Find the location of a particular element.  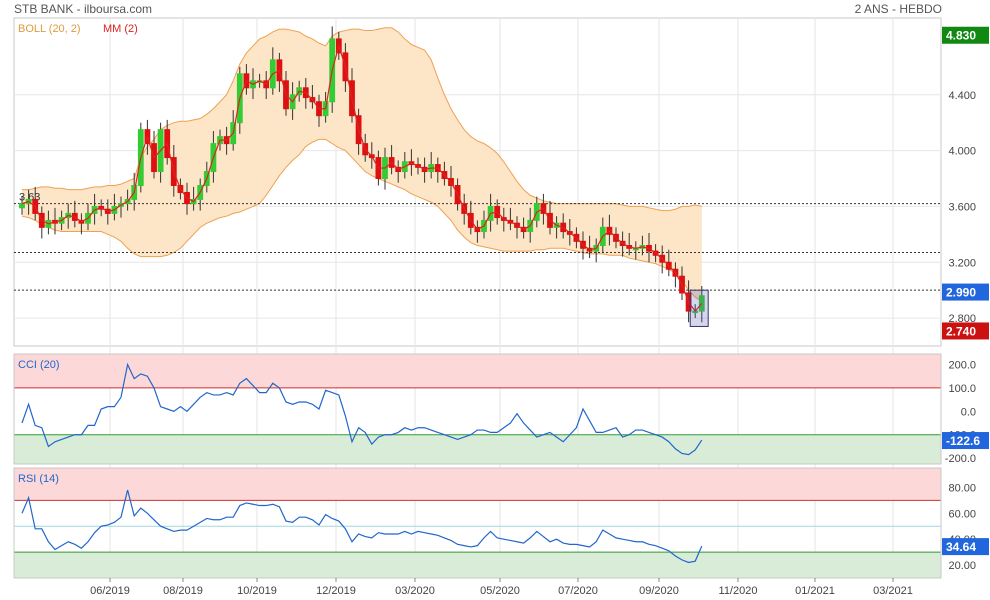

cci-overbought-zone is located at coordinates (477, 371).